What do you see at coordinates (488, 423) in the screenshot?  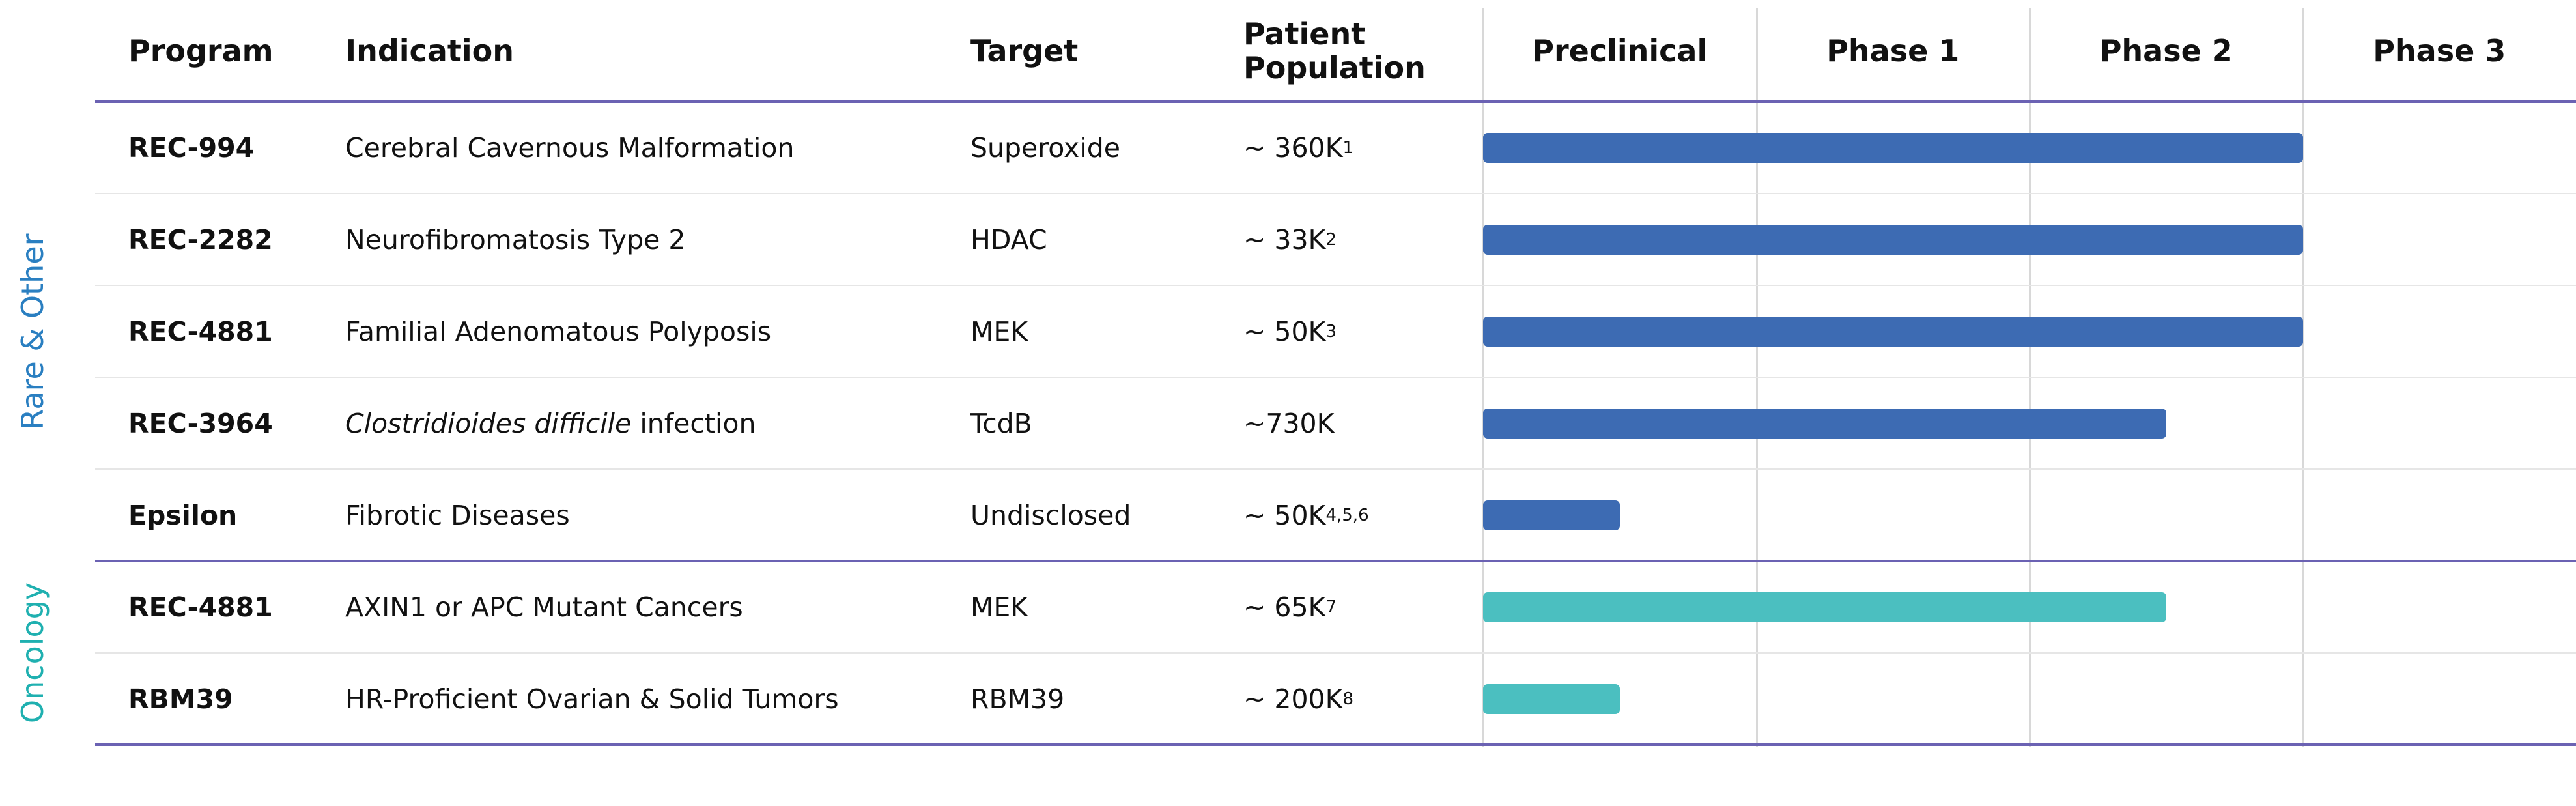 I see `indication-italic: Clostridioides difficile` at bounding box center [488, 423].